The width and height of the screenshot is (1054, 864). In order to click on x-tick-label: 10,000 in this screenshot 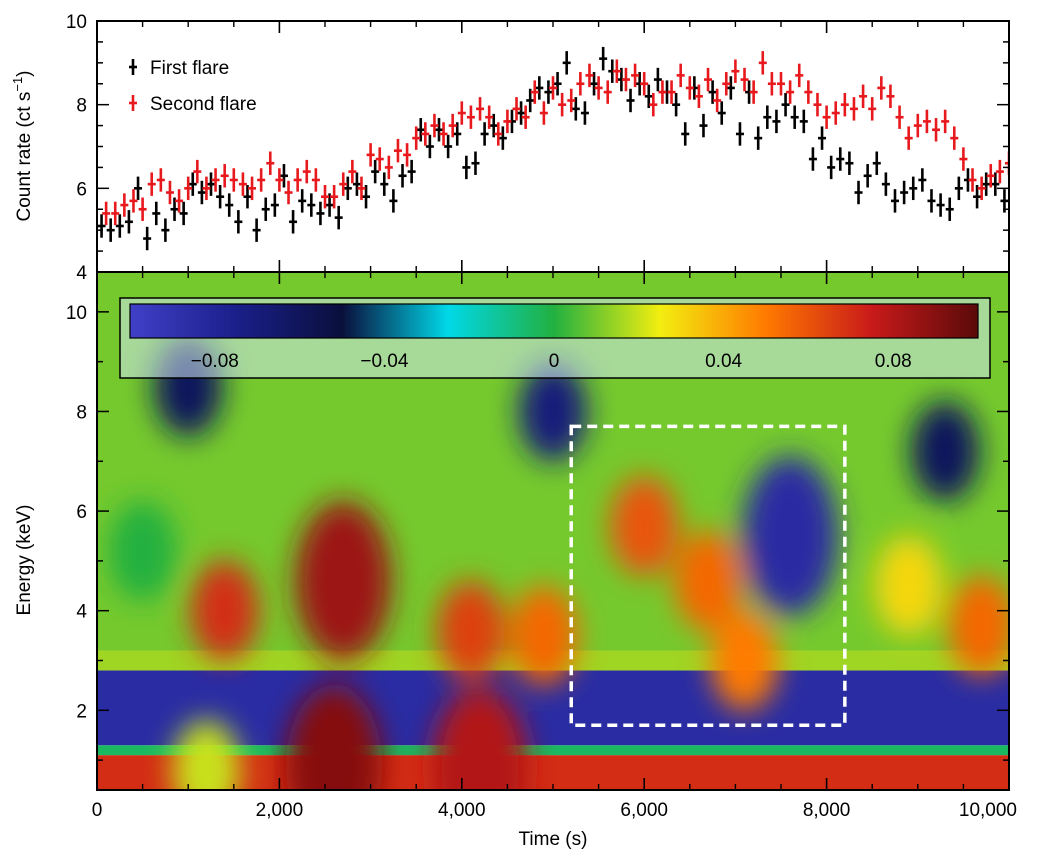, I will do `click(988, 810)`.